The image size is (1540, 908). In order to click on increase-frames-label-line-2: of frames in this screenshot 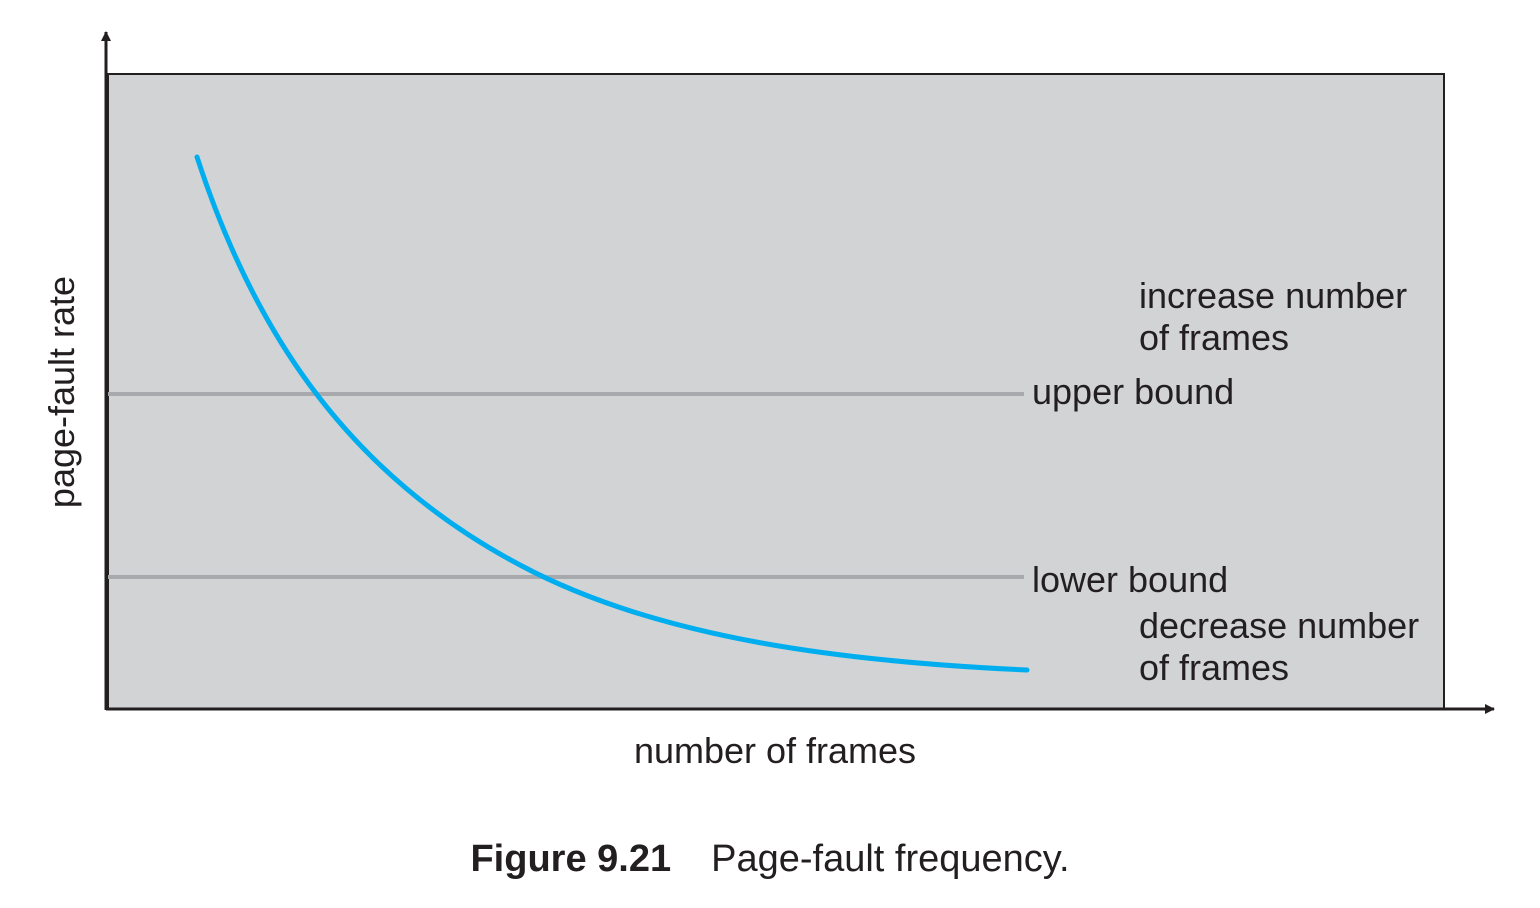, I will do `click(1214, 337)`.